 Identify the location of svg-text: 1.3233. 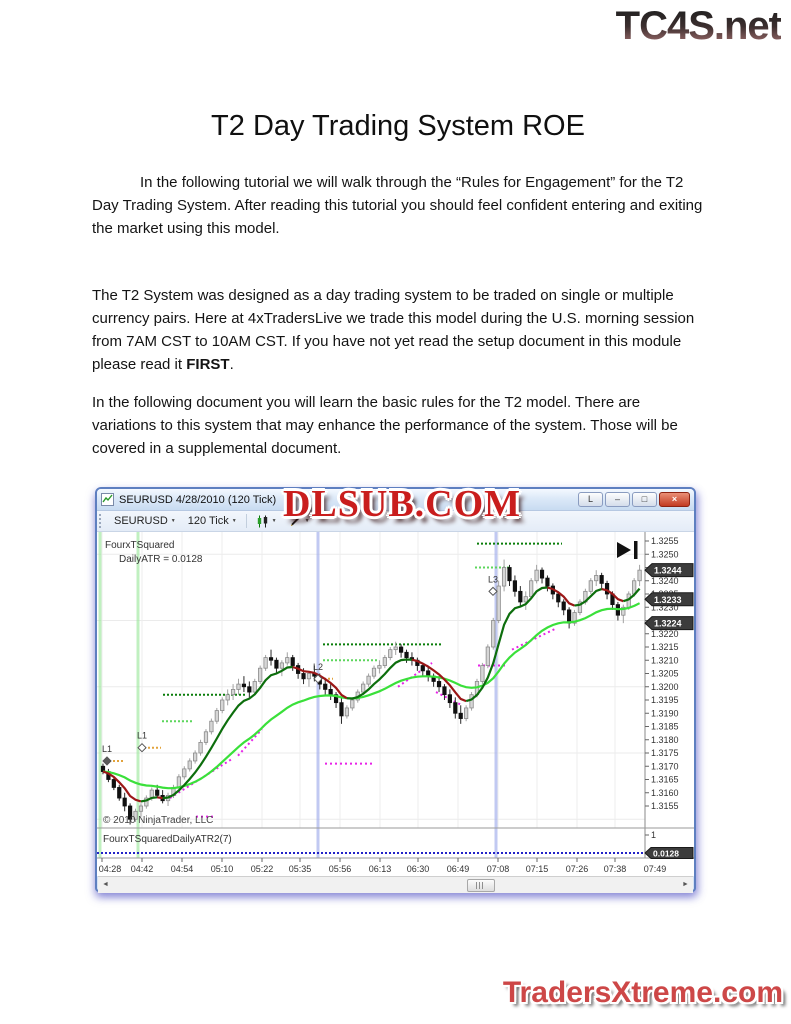
(668, 600).